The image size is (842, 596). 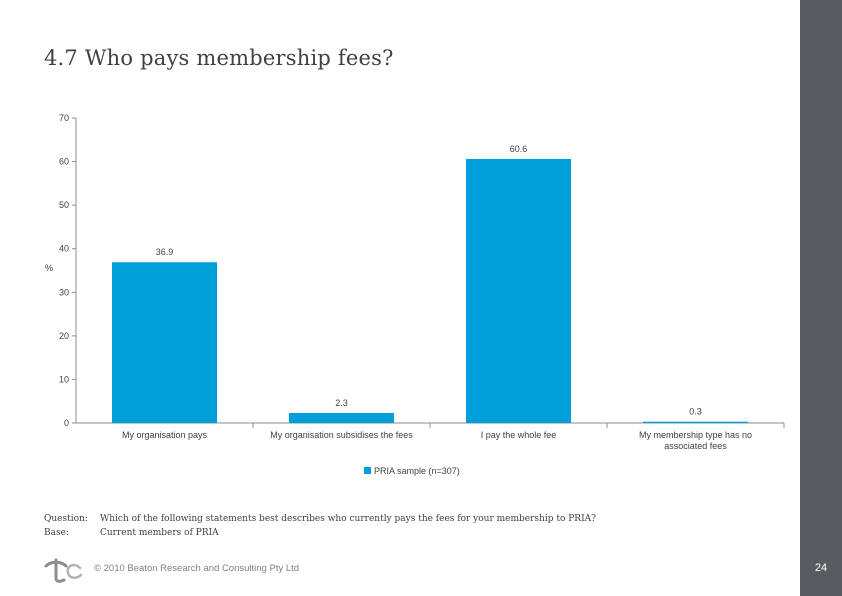 What do you see at coordinates (417, 471) in the screenshot?
I see `legend-label: PRIA sample (n=307)` at bounding box center [417, 471].